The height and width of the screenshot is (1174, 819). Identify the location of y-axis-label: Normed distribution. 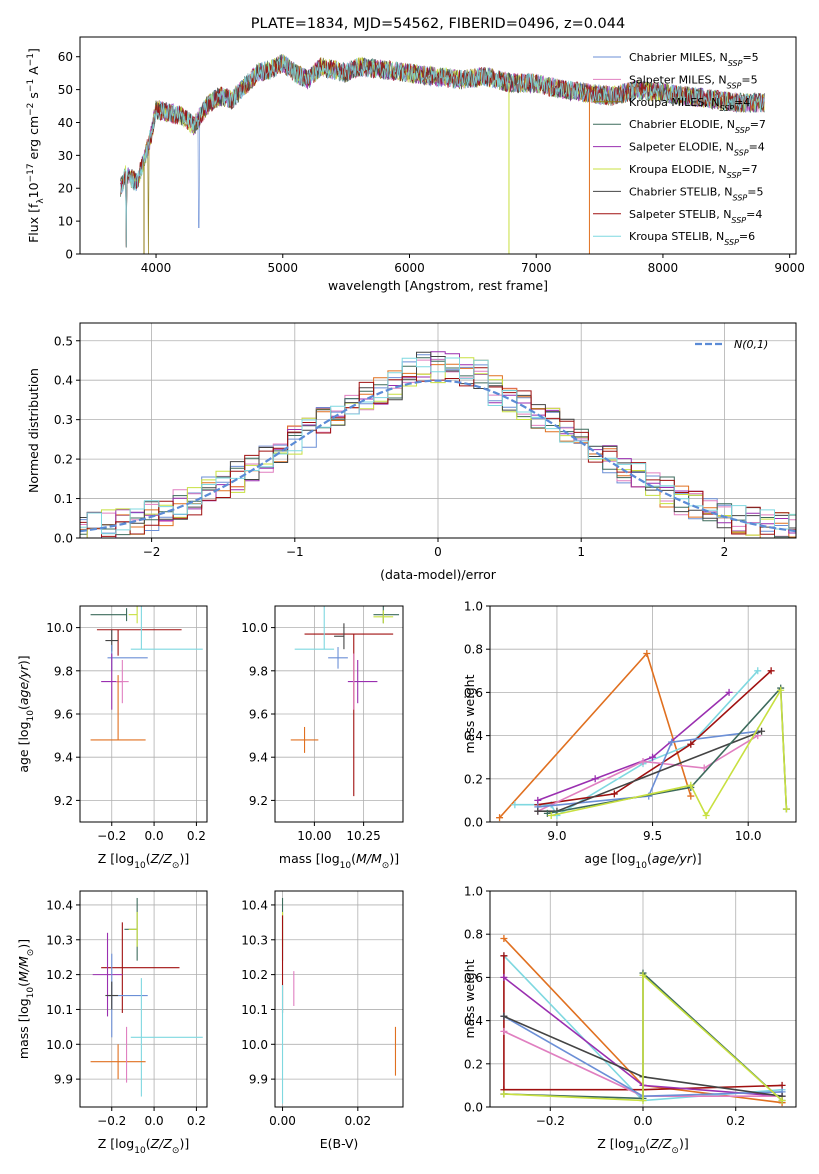
(33, 430).